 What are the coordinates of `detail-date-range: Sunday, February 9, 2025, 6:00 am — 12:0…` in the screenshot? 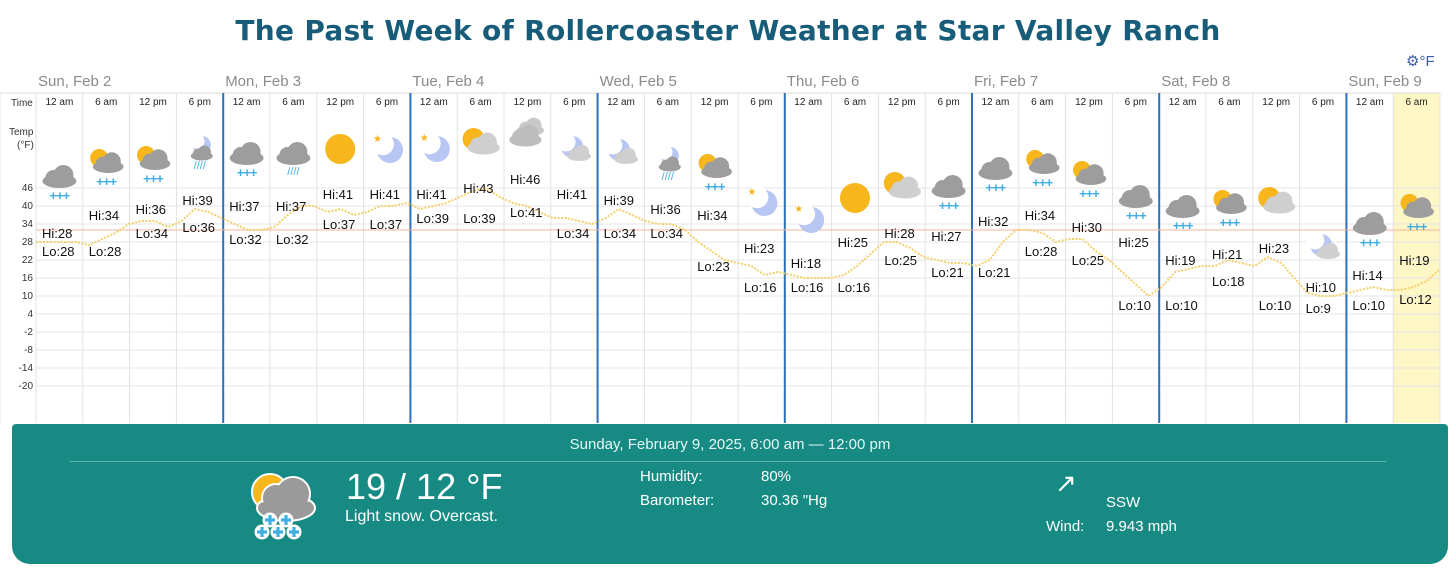 It's located at (730, 444).